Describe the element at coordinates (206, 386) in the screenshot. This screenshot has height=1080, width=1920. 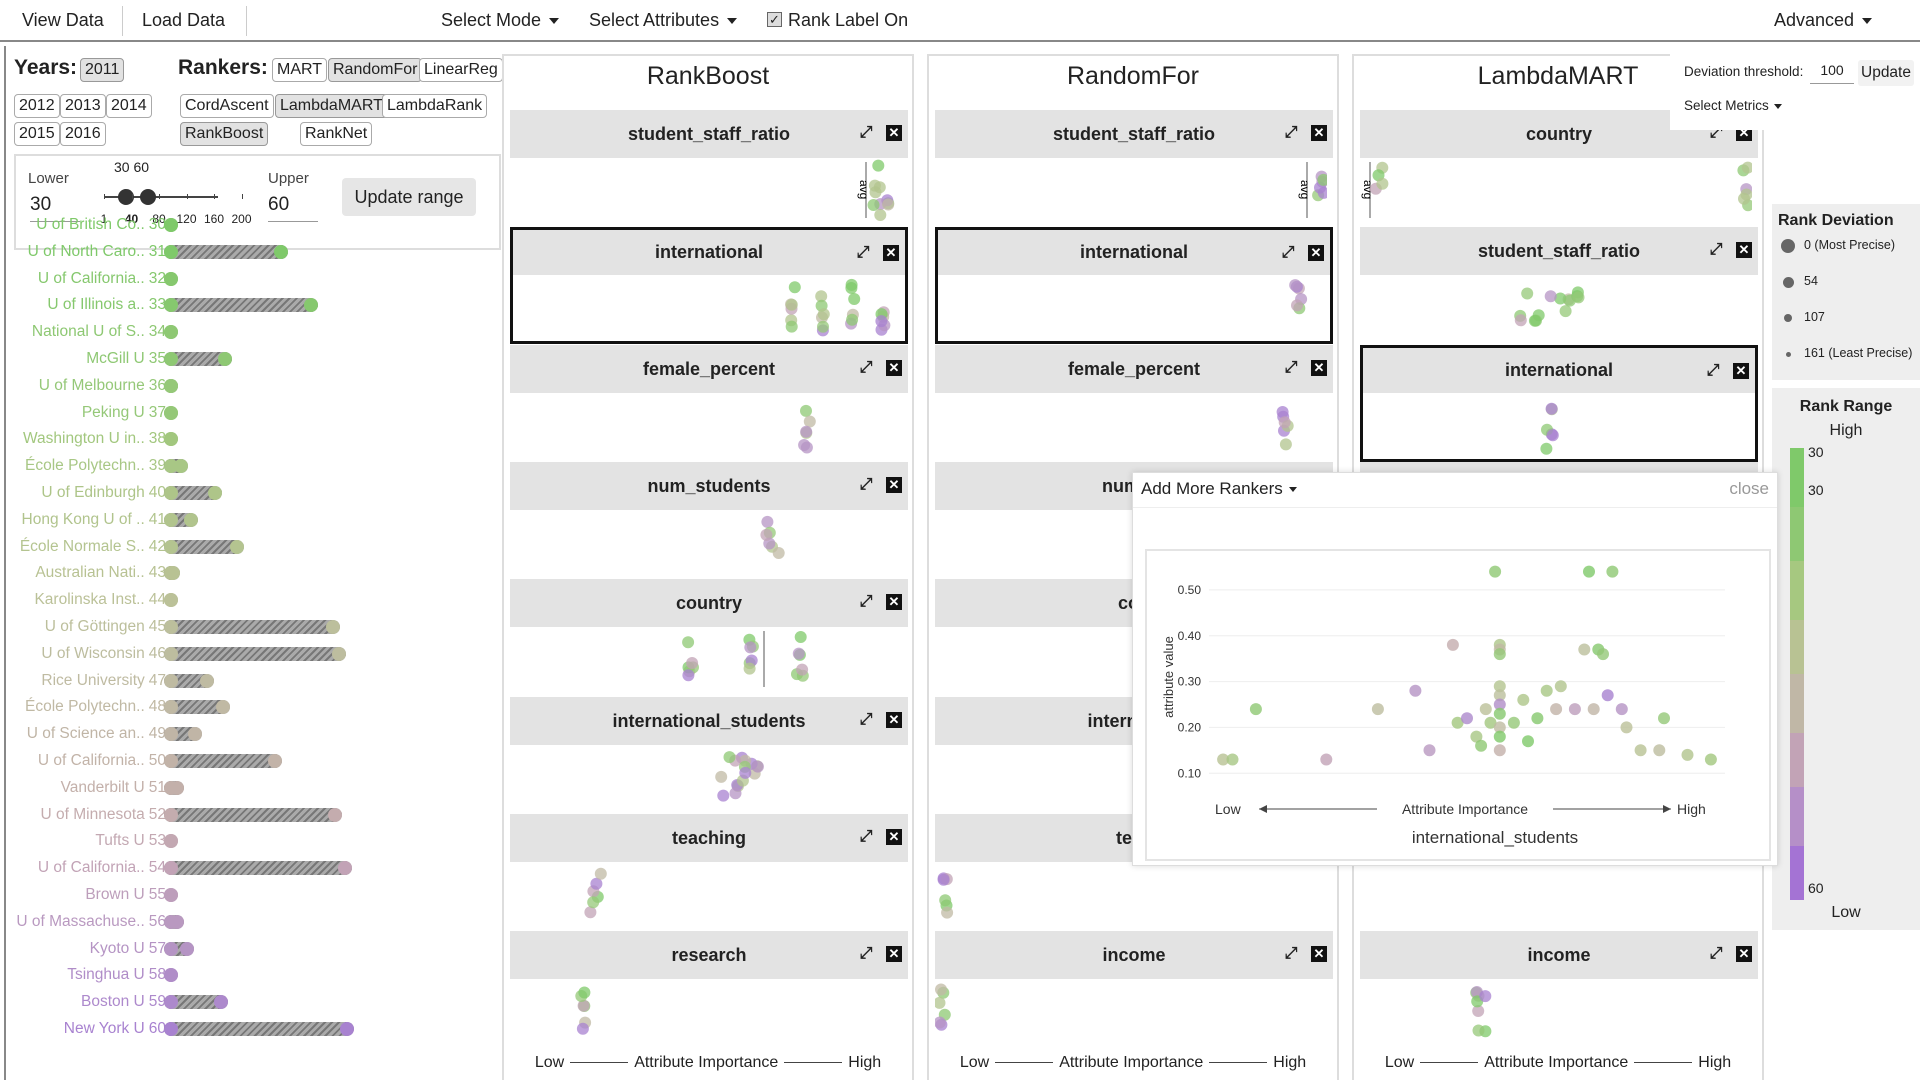
I see `university-row: U of Melbourne 36` at that location.